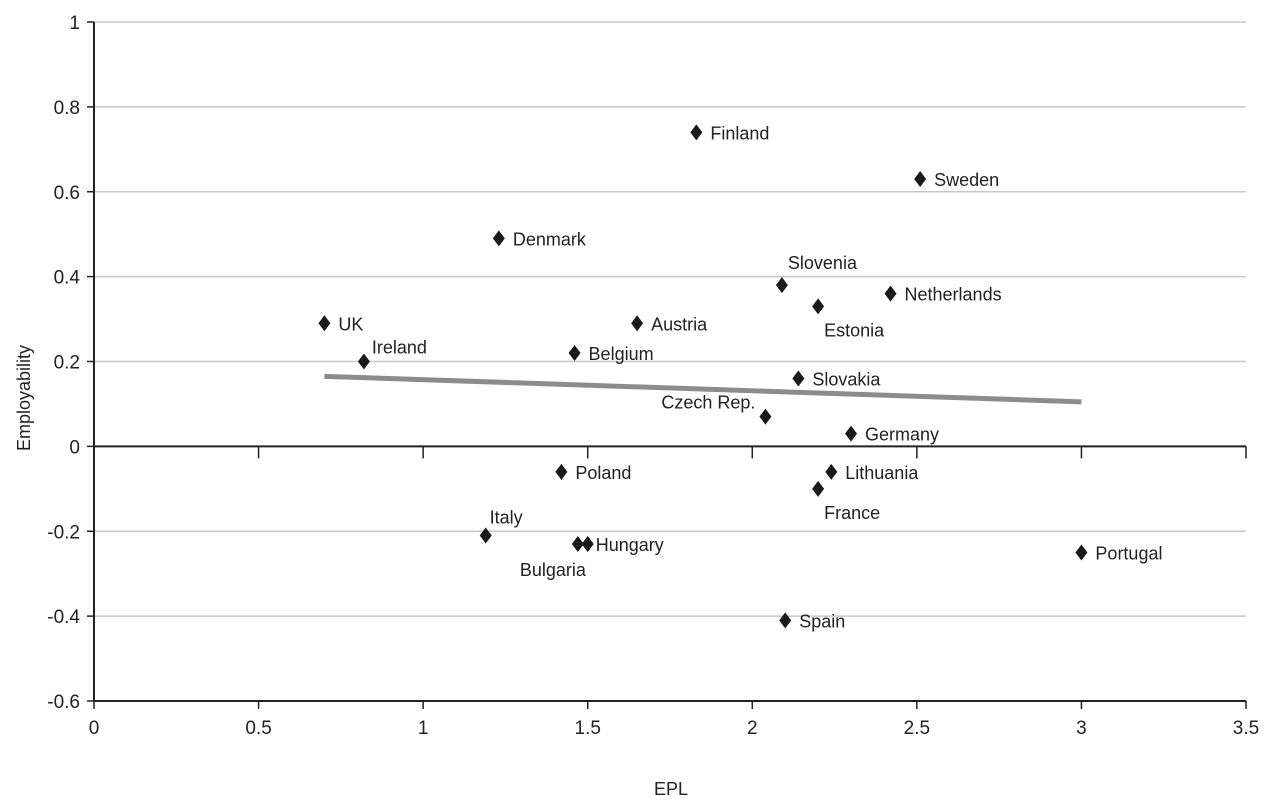 Image resolution: width=1266 pixels, height=801 pixels. I want to click on data-point-label: France, so click(852, 513).